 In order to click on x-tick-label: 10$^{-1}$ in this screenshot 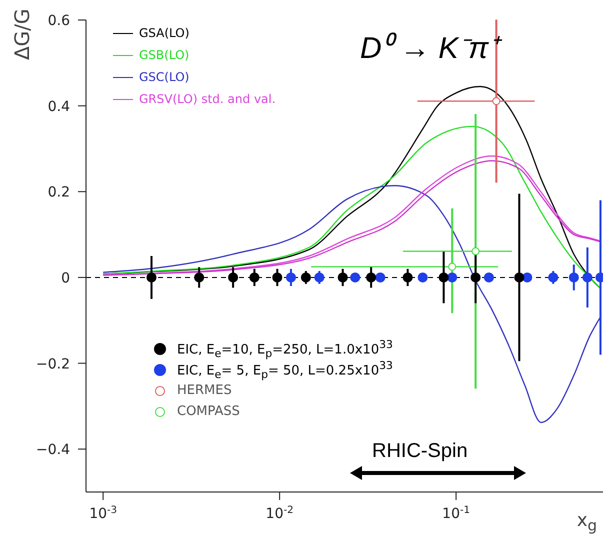, I will do `click(456, 513)`.